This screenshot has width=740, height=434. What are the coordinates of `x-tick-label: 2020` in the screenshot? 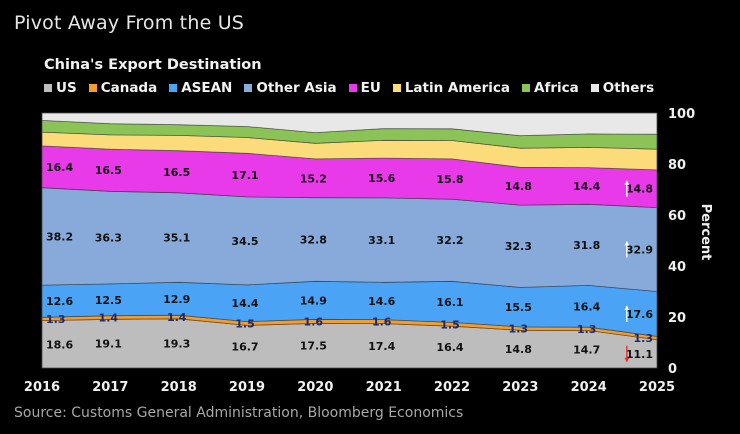 It's located at (315, 387).